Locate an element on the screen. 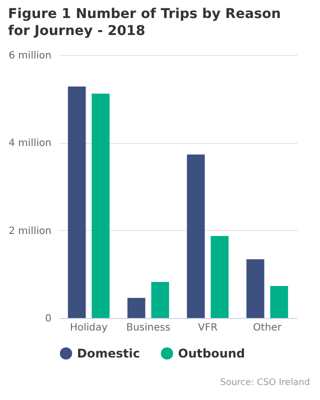  y-tick-label: 0 is located at coordinates (48, 319).